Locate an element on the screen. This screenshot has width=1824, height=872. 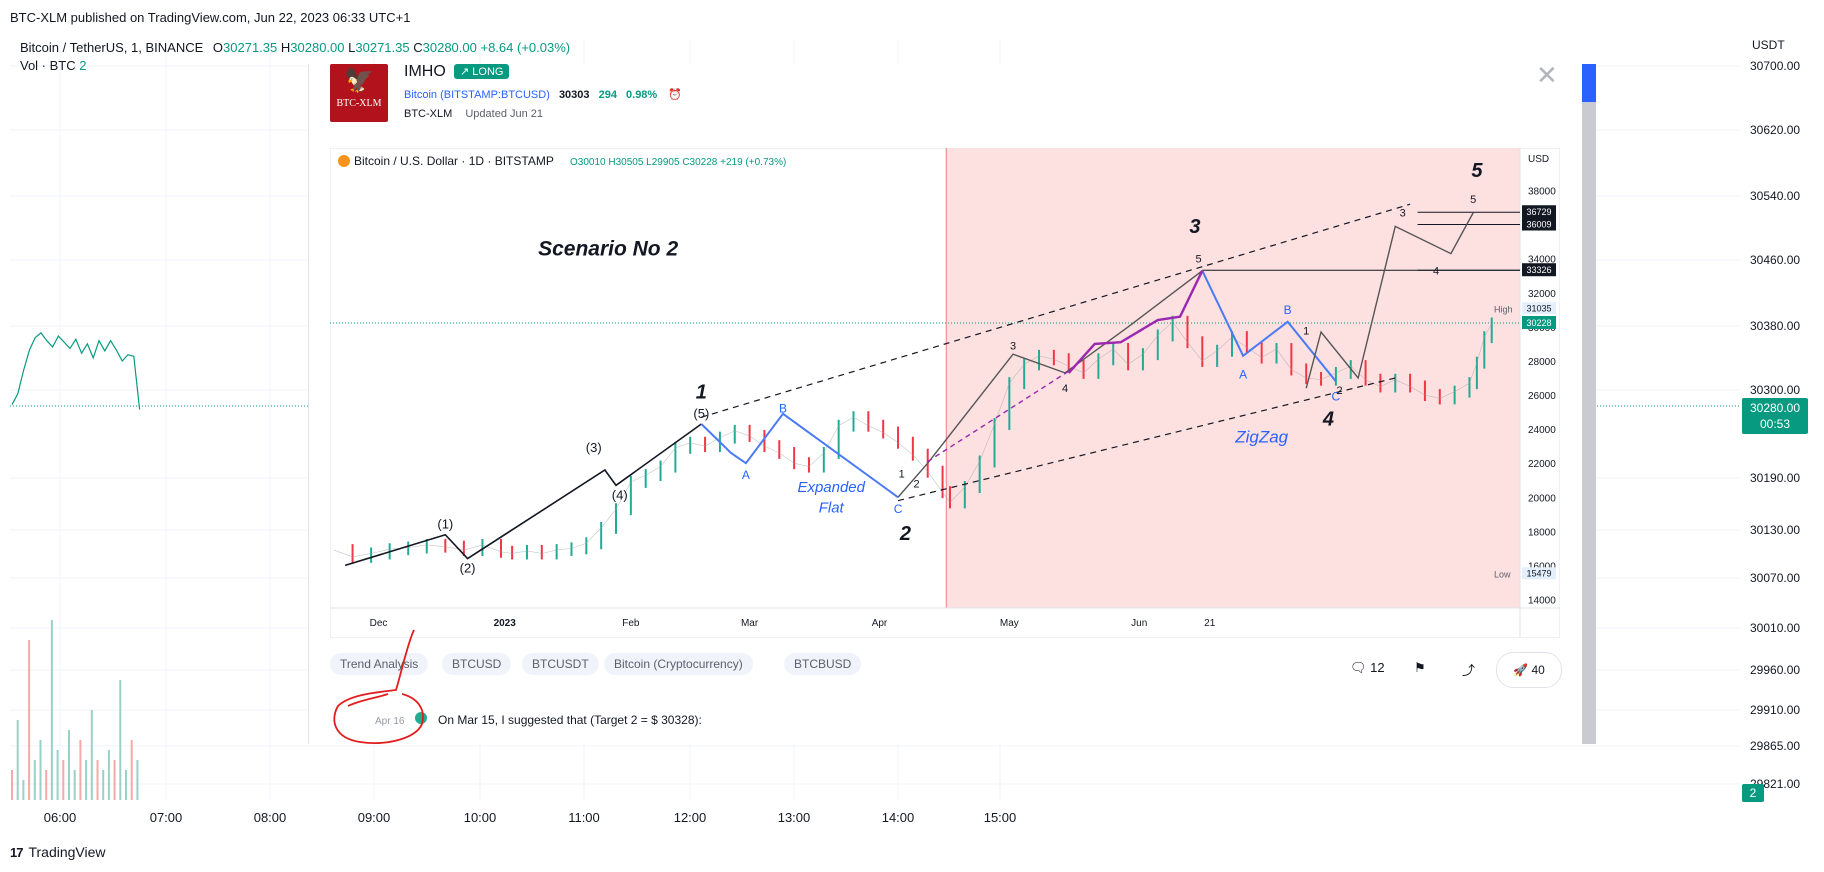
price-tick-label: 30070.00 is located at coordinates (1775, 578).